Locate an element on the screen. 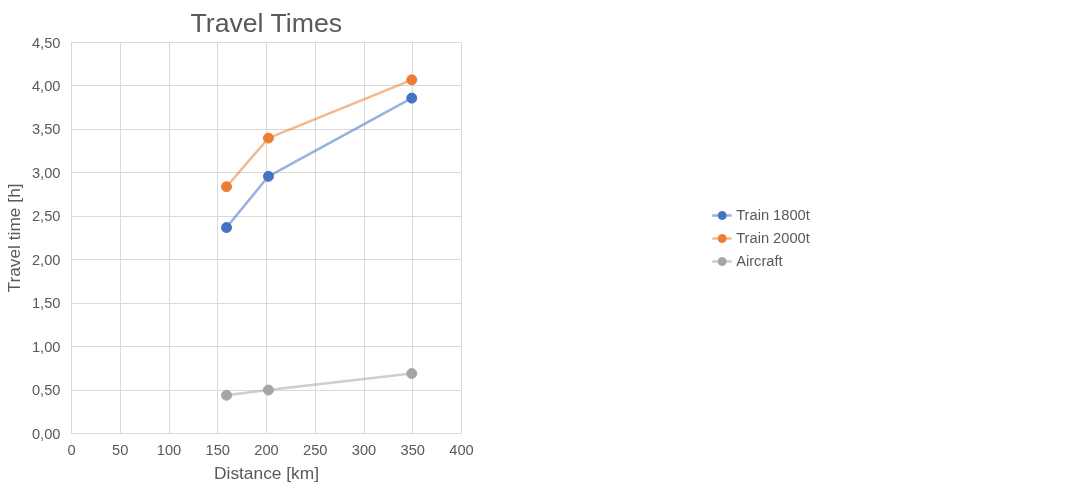 The height and width of the screenshot is (495, 1073). y-tick-label: 1,50 is located at coordinates (46, 303).